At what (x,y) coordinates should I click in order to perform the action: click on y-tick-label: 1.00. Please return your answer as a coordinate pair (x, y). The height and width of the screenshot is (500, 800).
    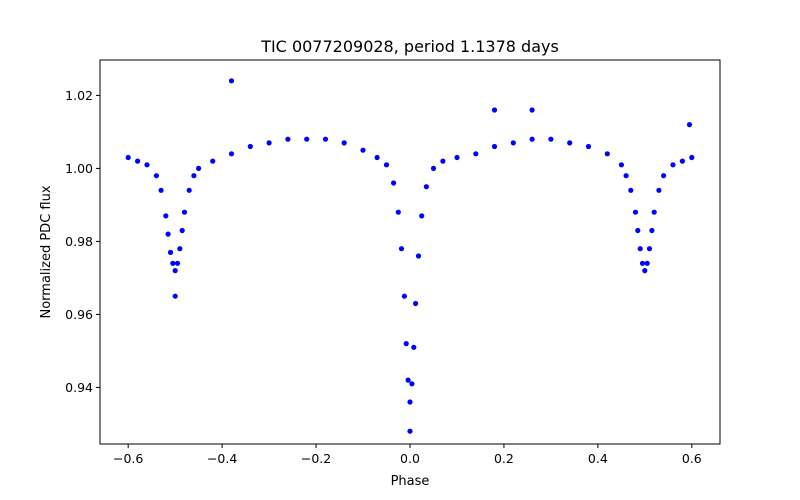
    Looking at the image, I should click on (79, 168).